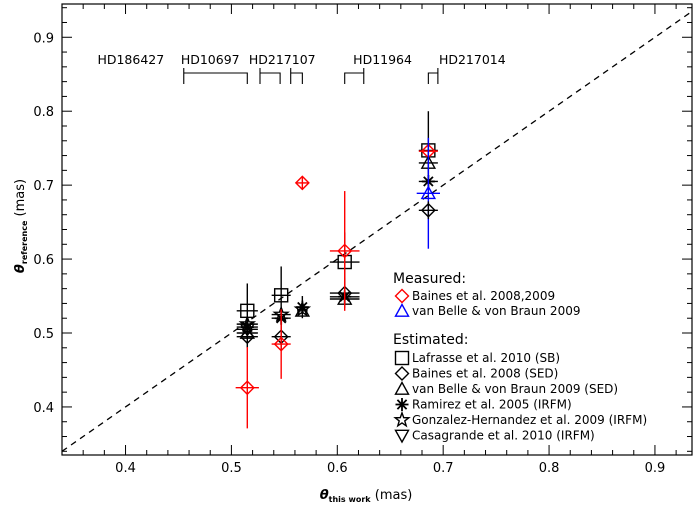  I want to click on legend-estimated-title: Estimated:, so click(430, 340).